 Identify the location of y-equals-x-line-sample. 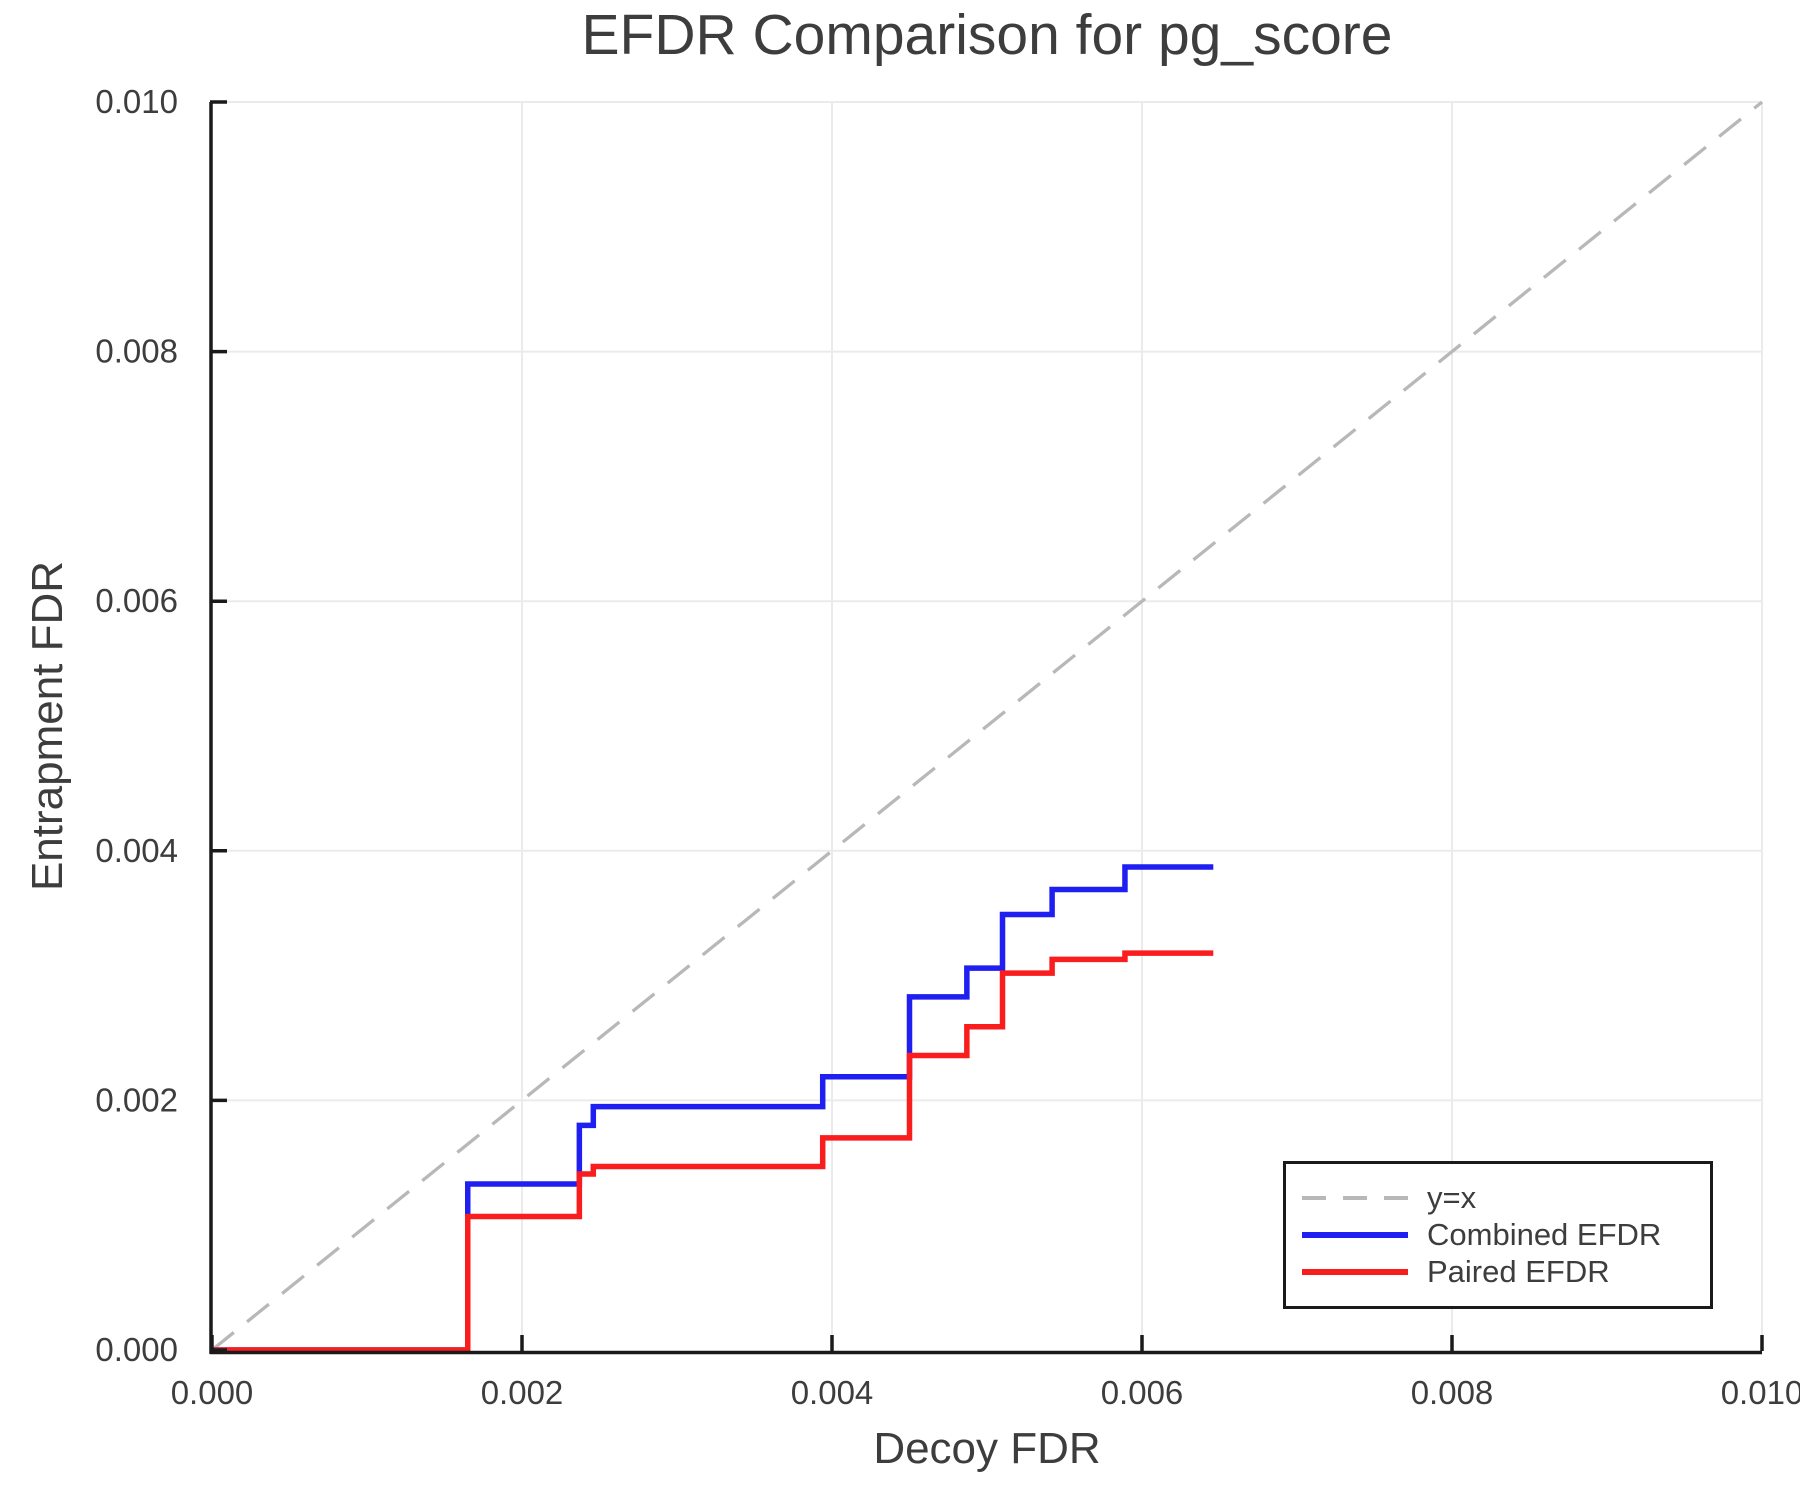
(1355, 1198).